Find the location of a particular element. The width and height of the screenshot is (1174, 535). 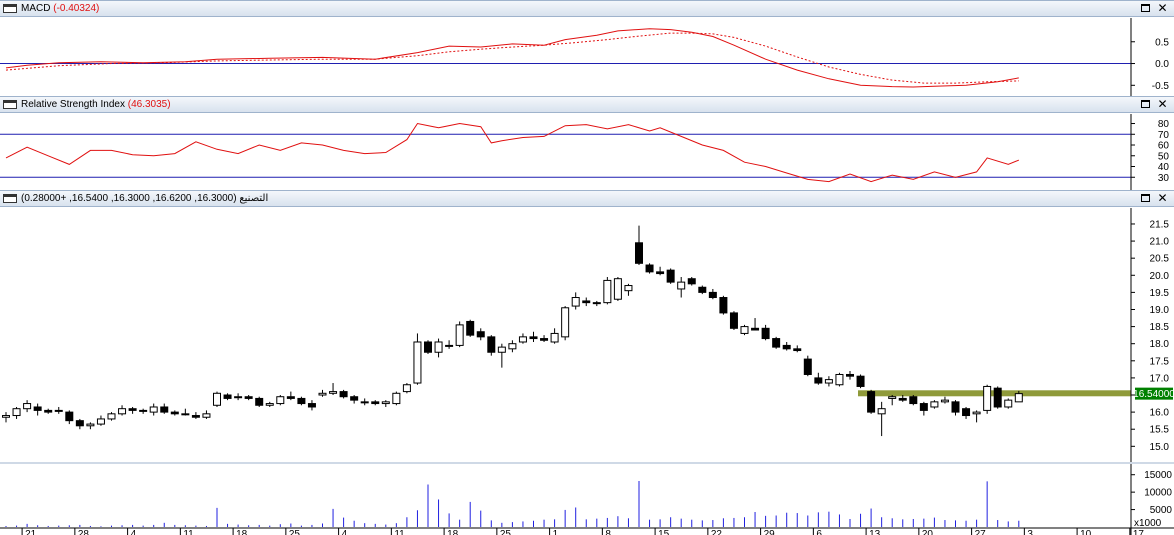

rsi-y-tick-label: 60 is located at coordinates (1164, 146).